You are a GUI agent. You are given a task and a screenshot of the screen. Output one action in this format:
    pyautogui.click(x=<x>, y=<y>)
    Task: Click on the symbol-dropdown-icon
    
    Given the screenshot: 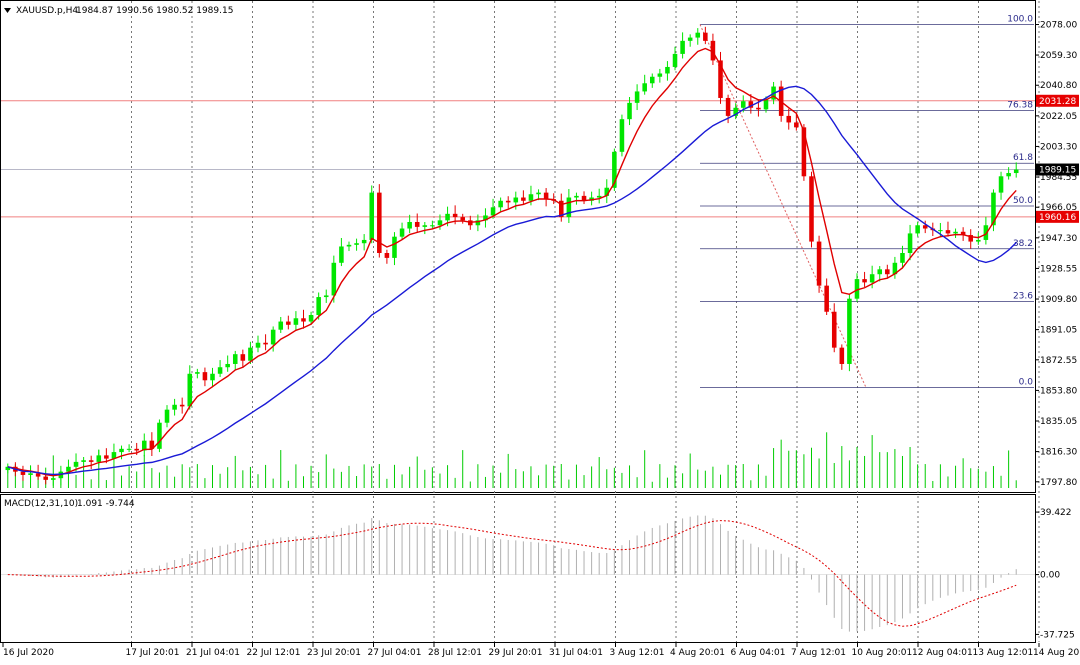 What is the action you would take?
    pyautogui.click(x=7, y=10)
    